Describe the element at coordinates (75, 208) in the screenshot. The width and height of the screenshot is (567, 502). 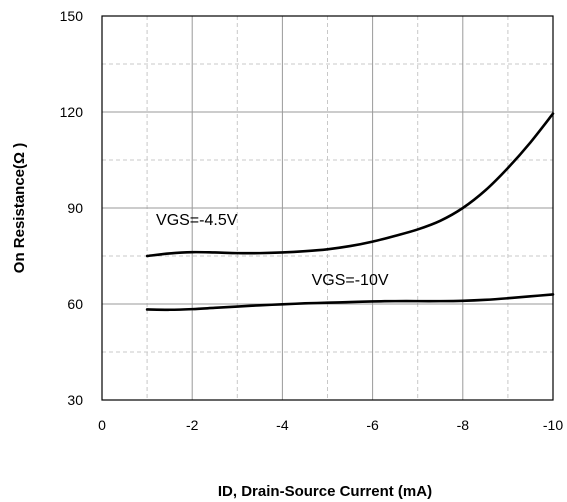
I see `y-tick-label: 90` at that location.